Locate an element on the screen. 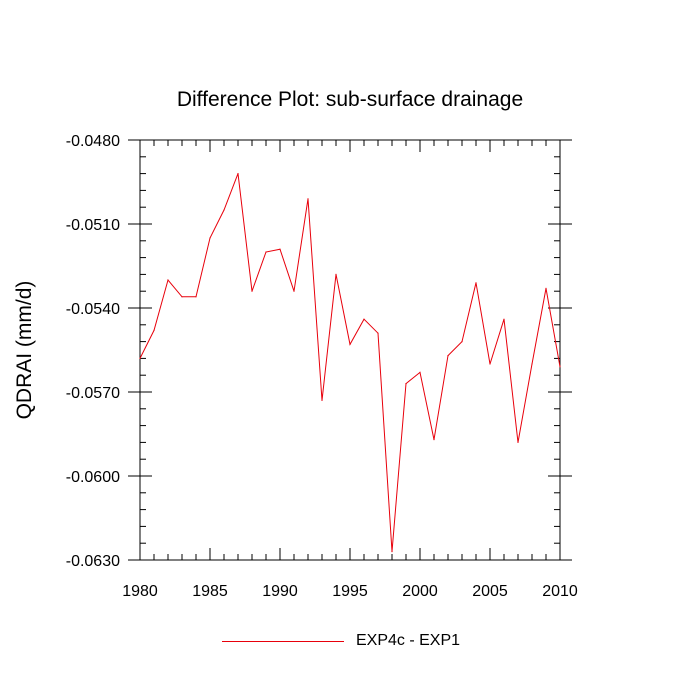 This screenshot has height=700, width=700. legend-label: EXP4c - EXP1 is located at coordinates (408, 640).